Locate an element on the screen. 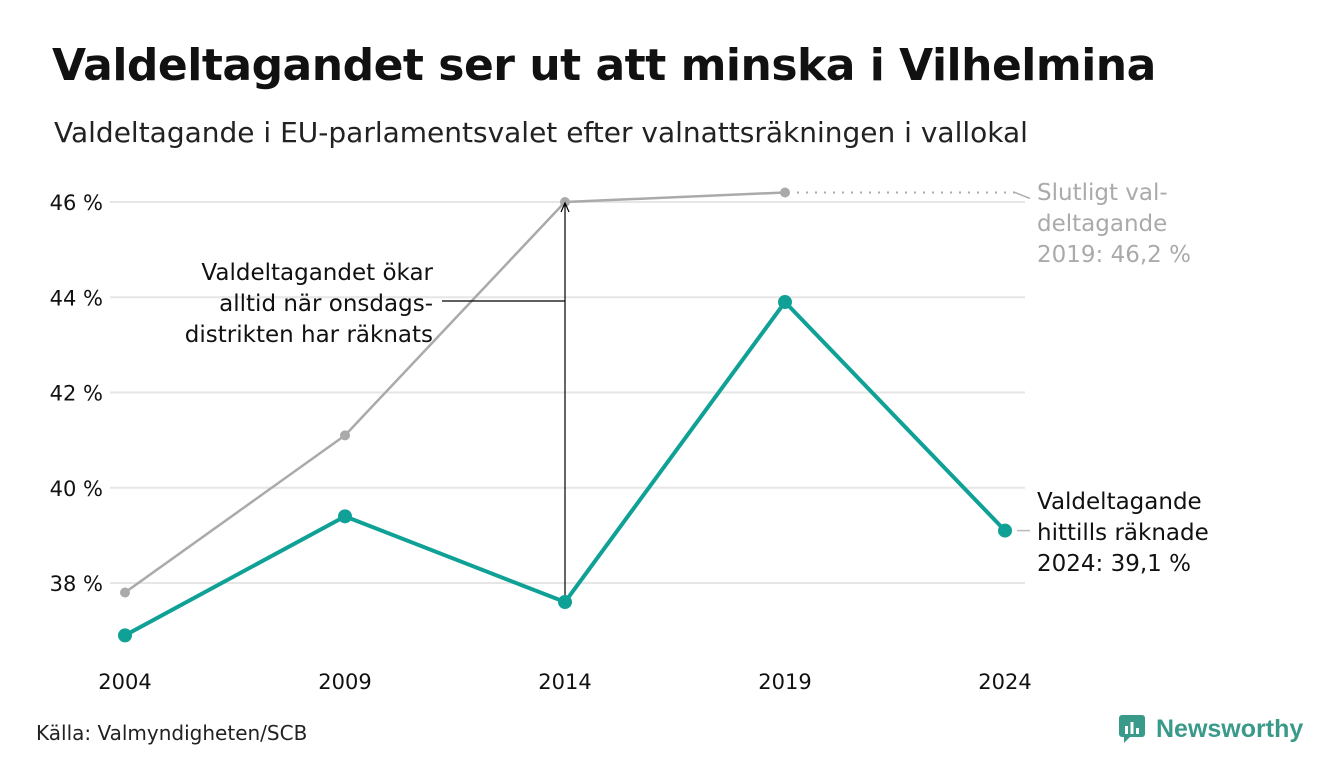  series-label-final: 2019: 46,2 % is located at coordinates (1114, 255).